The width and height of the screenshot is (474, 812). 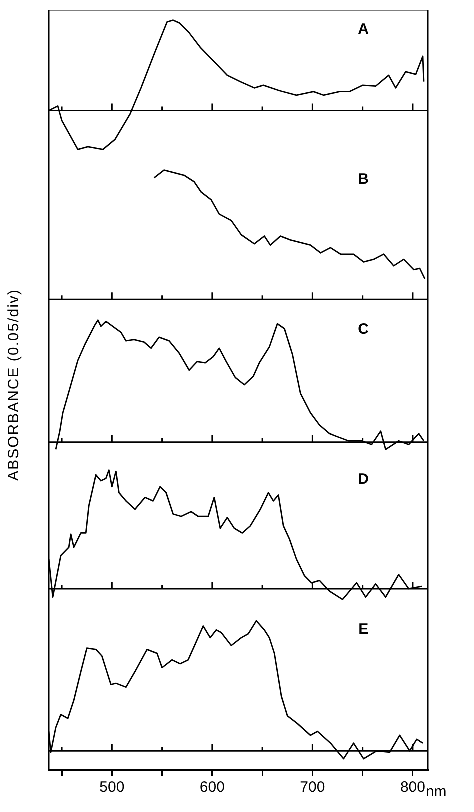 What do you see at coordinates (436, 792) in the screenshot?
I see `x-axis-title: nm` at bounding box center [436, 792].